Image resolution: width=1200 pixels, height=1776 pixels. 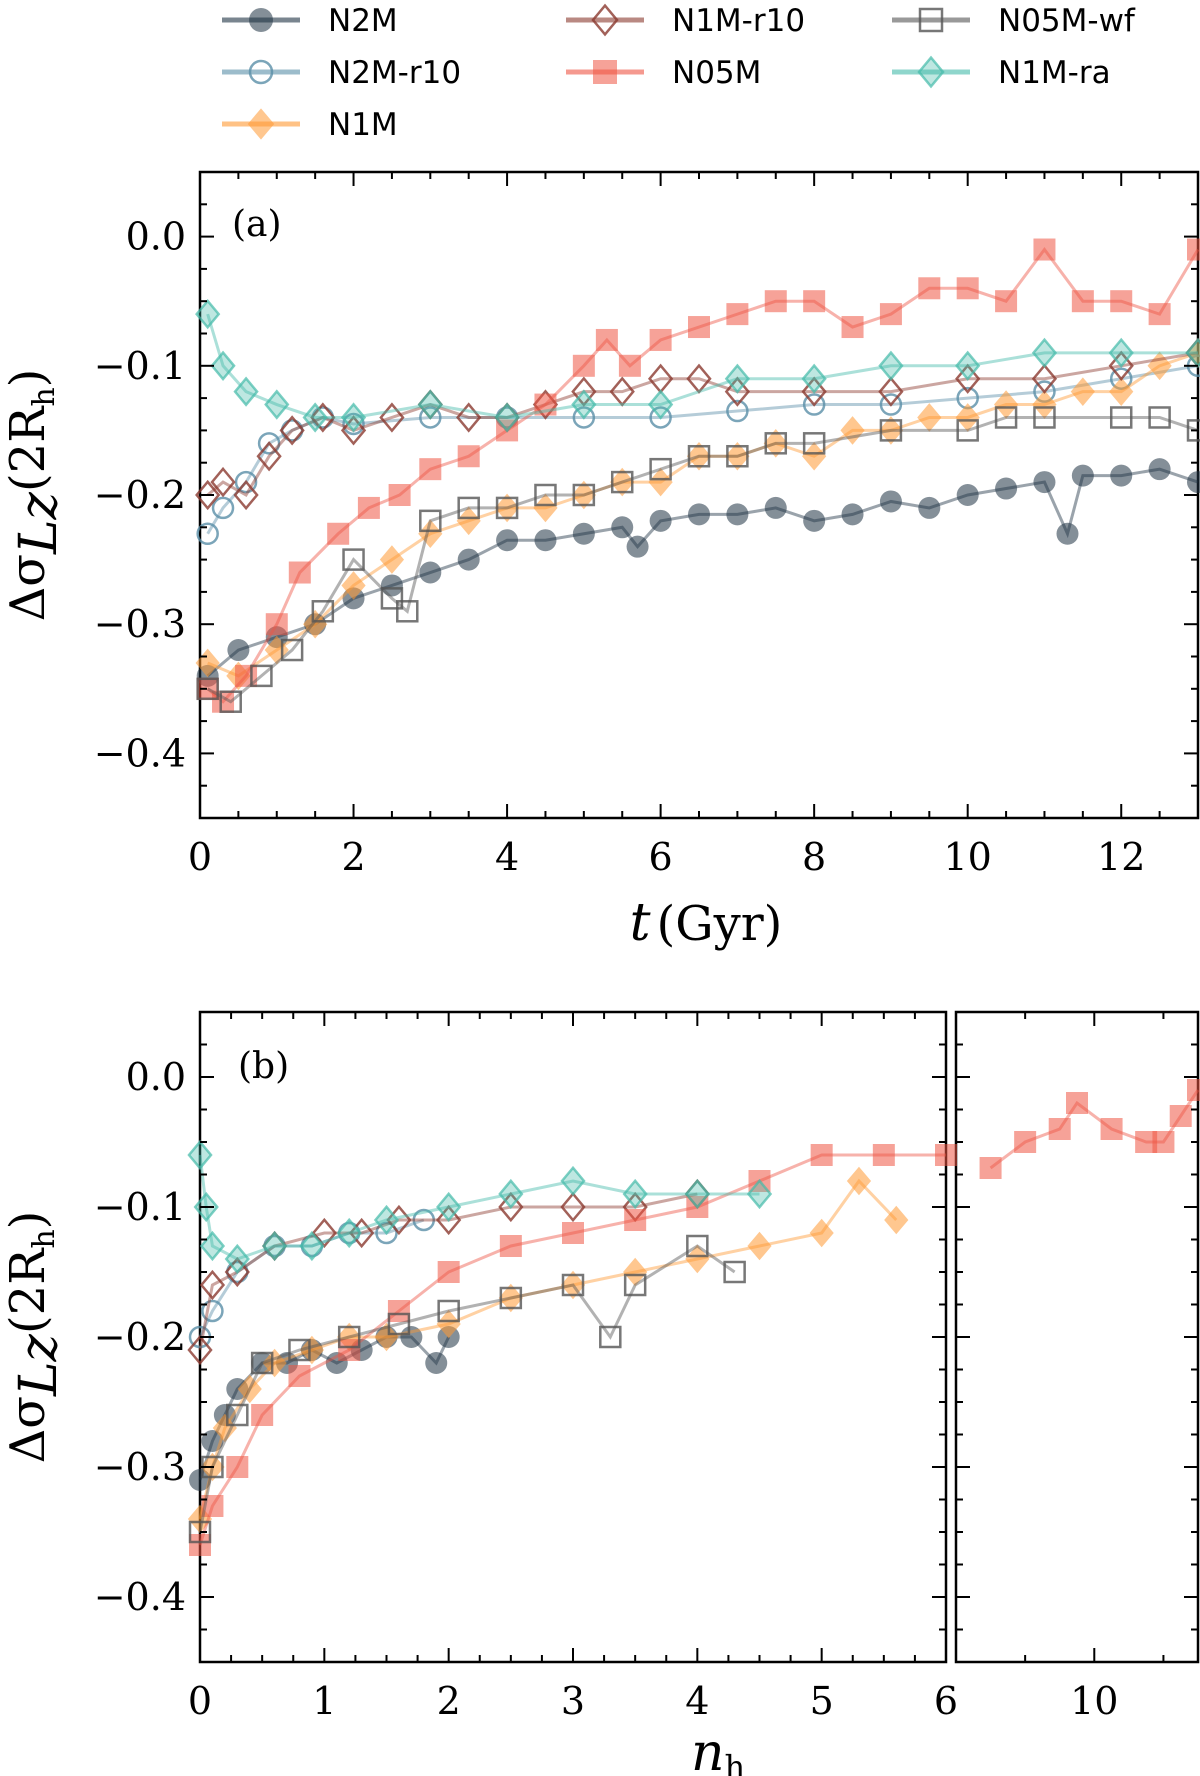 What do you see at coordinates (507, 857) in the screenshot?
I see `panel-a-xtick-label: 4` at bounding box center [507, 857].